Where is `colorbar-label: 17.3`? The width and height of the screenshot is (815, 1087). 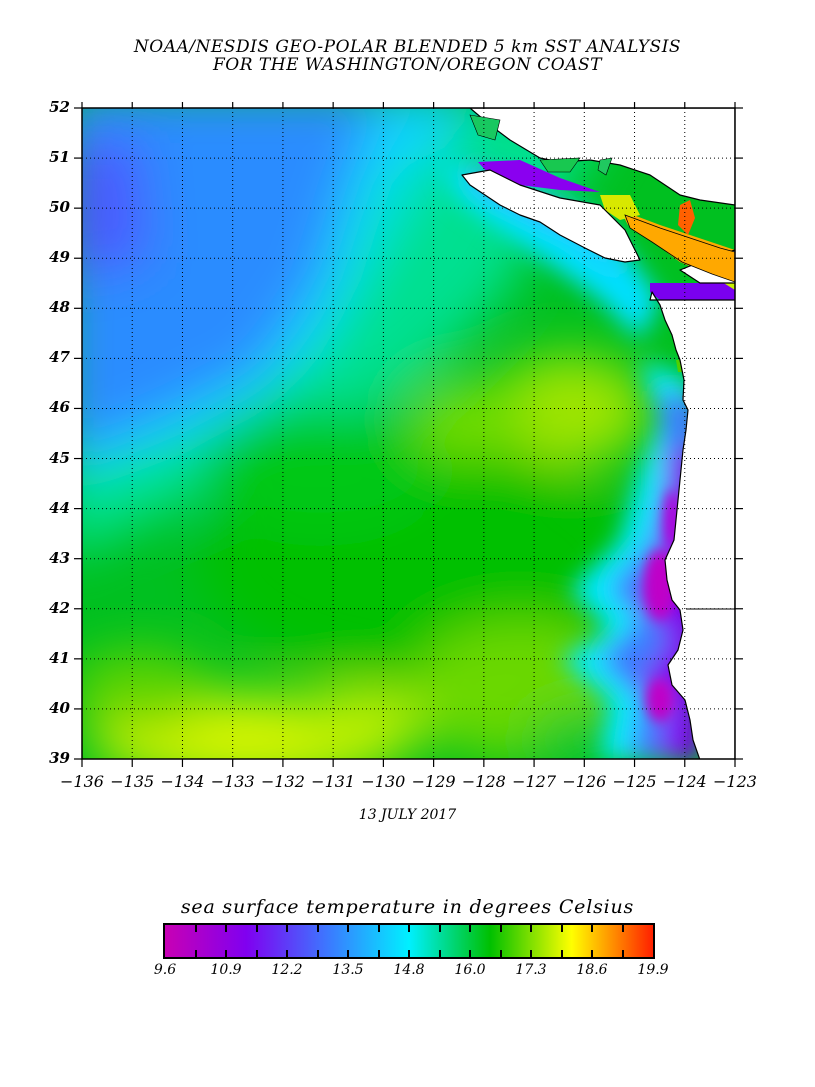
colorbar-label: 17.3 is located at coordinates (531, 970).